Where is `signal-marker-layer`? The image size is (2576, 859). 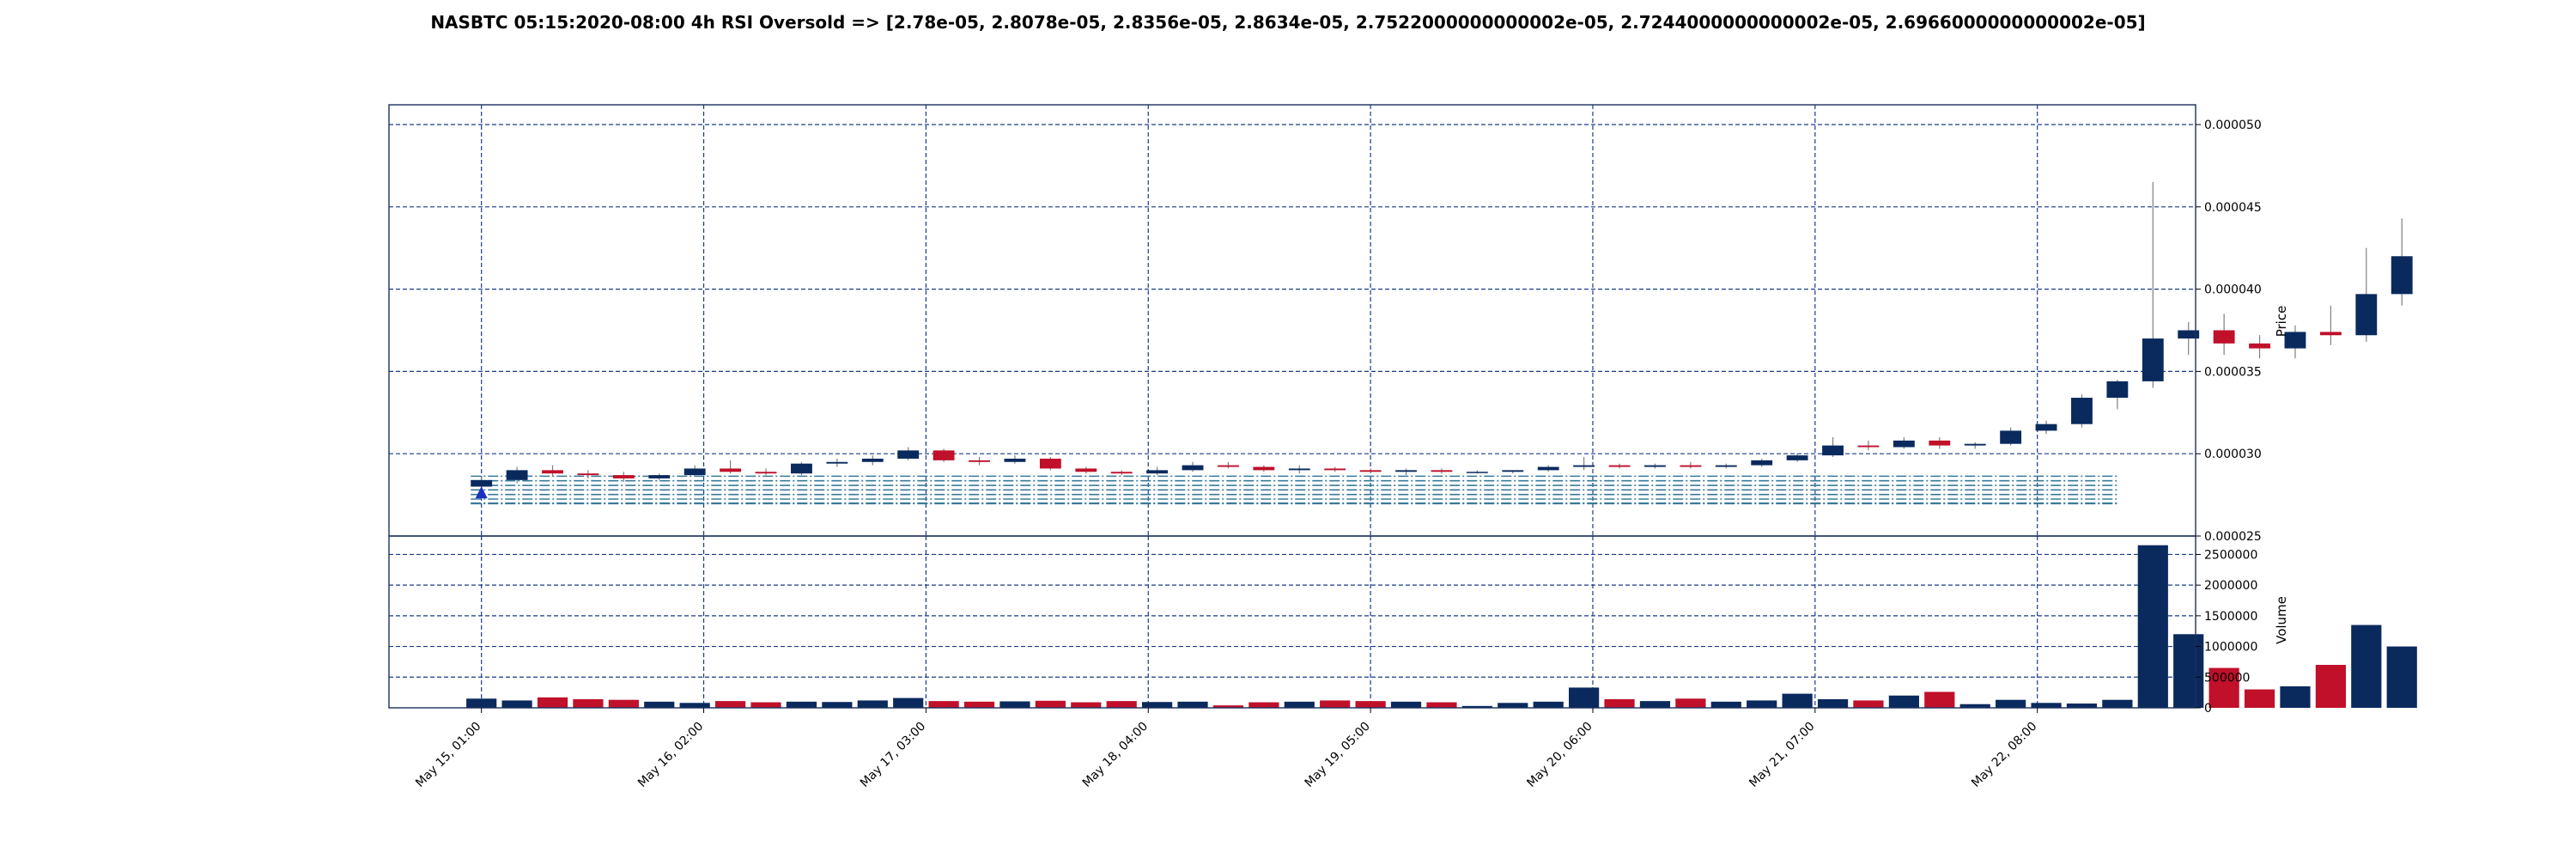 signal-marker-layer is located at coordinates (481, 493).